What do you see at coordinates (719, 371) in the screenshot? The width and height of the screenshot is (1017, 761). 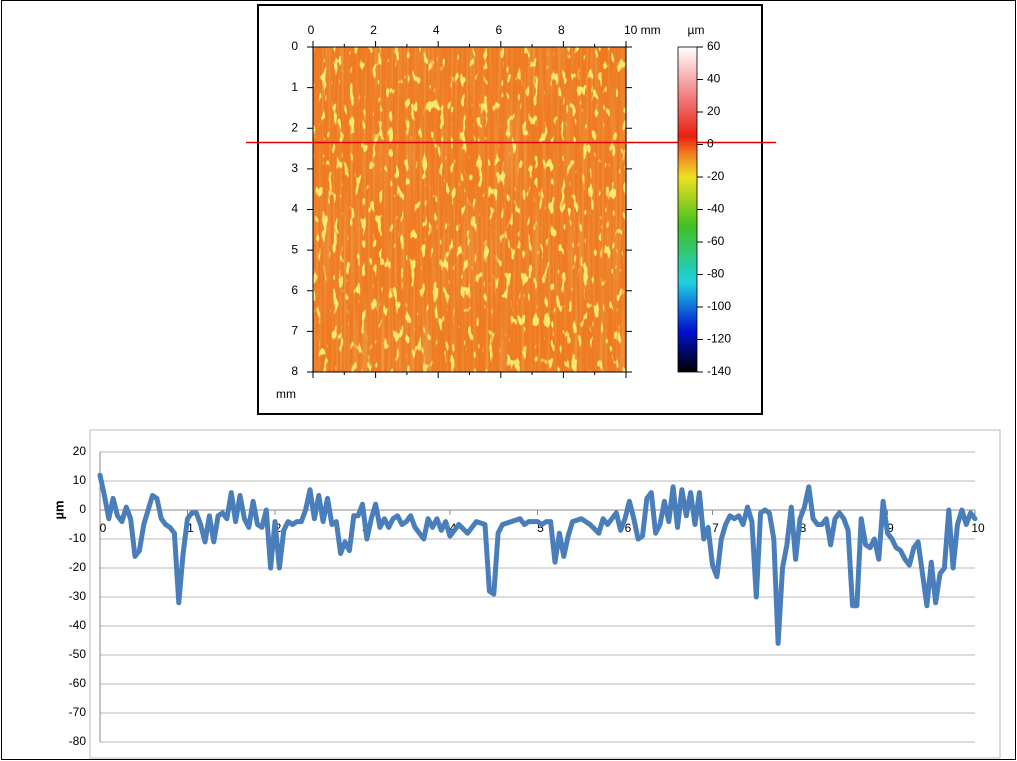 I see `colorbar-tick-label: -140` at bounding box center [719, 371].